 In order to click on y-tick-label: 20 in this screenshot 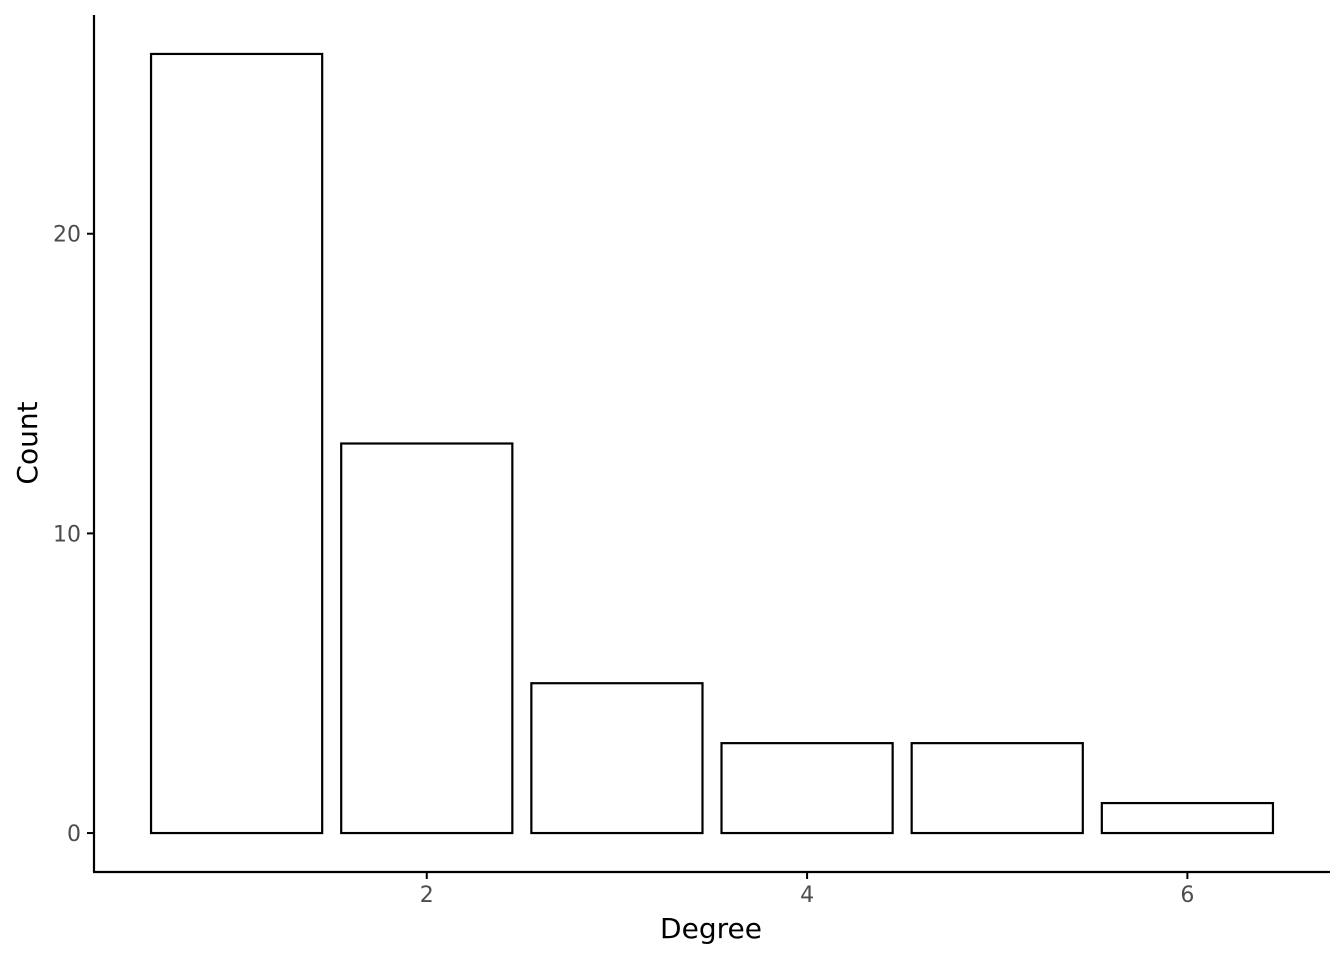, I will do `click(67, 235)`.